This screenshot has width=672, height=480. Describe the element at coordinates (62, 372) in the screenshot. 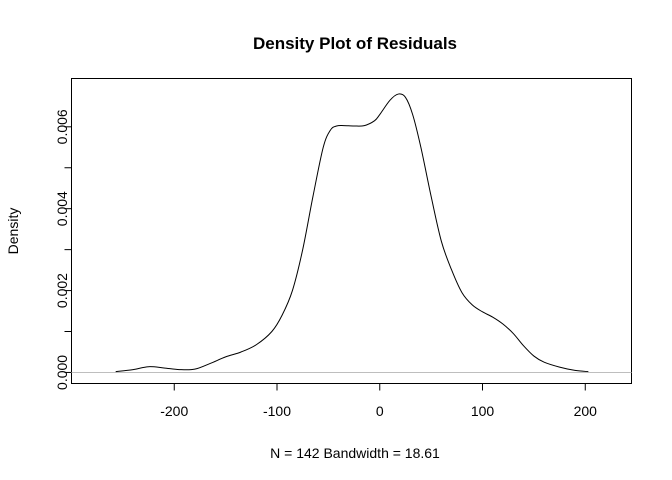

I see `y-tick-label: 0.000` at that location.